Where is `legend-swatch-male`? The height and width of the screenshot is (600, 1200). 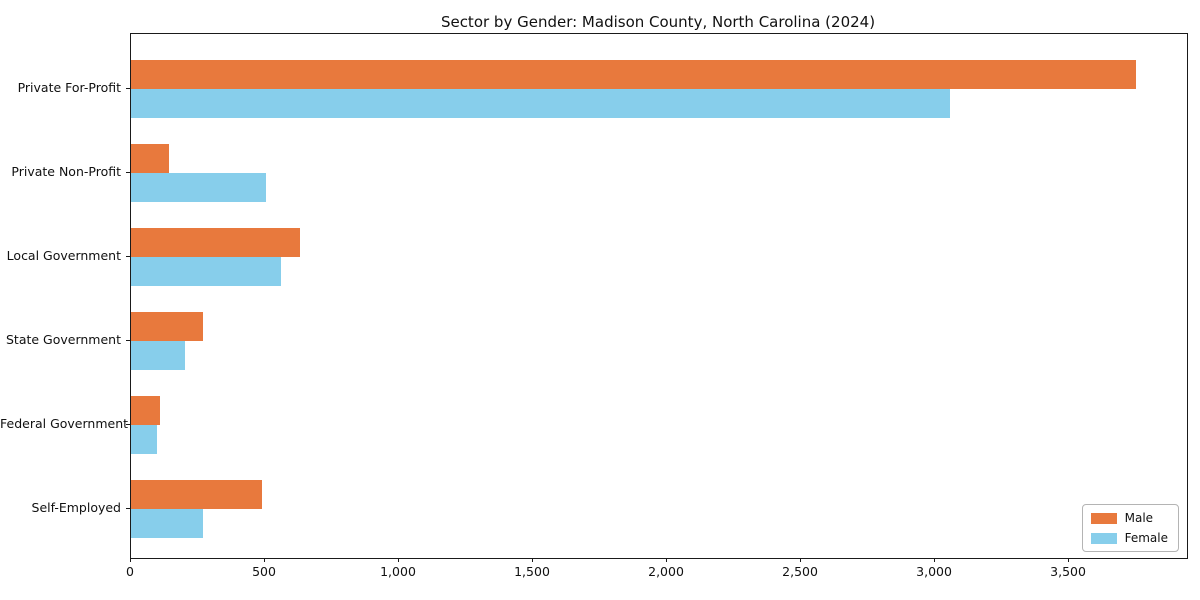
legend-swatch-male is located at coordinates (1103, 518).